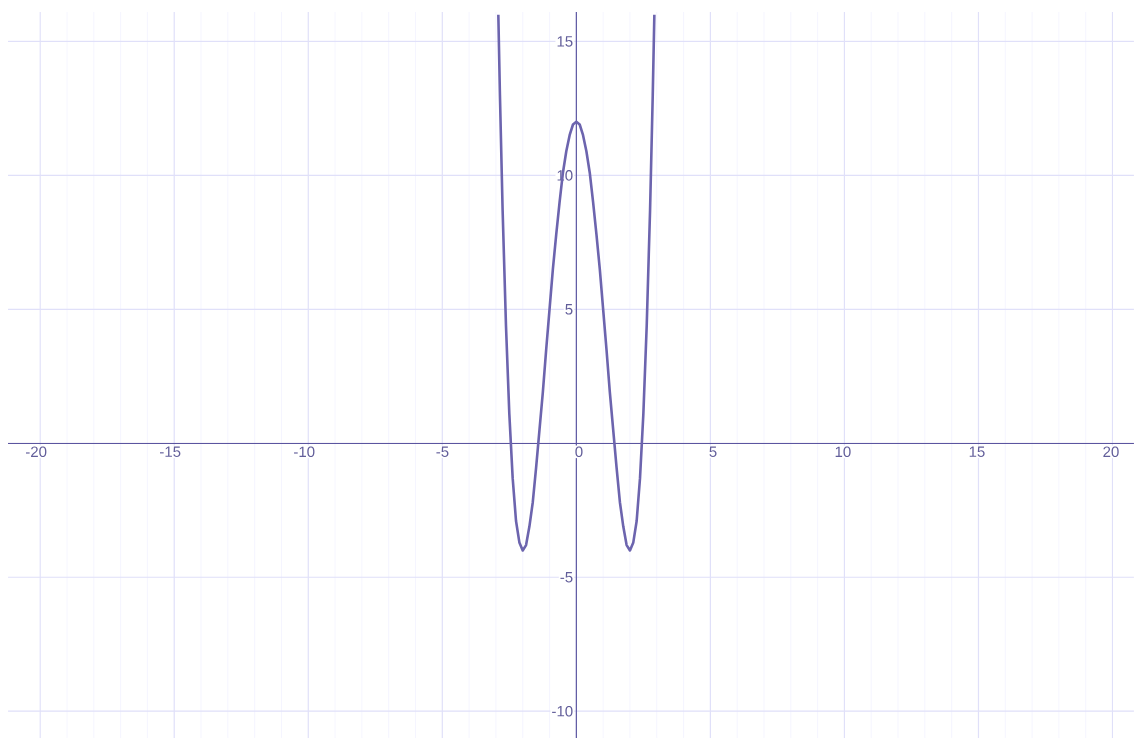  Describe the element at coordinates (569, 309) in the screenshot. I see `y-tick-label: 5` at that location.